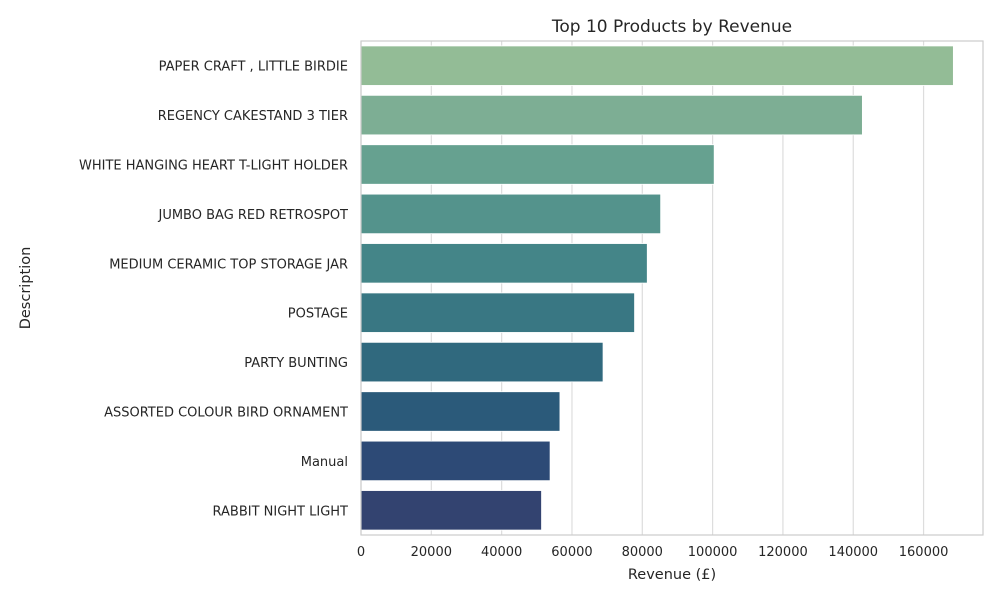 The height and width of the screenshot is (604, 1000). Describe the element at coordinates (642, 552) in the screenshot. I see `x-tick-label: 80000` at that location.